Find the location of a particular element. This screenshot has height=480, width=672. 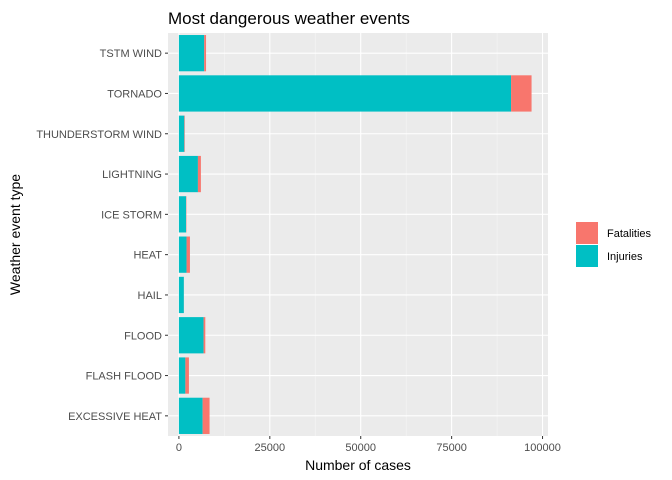

bar-injuries-flood is located at coordinates (191, 335).